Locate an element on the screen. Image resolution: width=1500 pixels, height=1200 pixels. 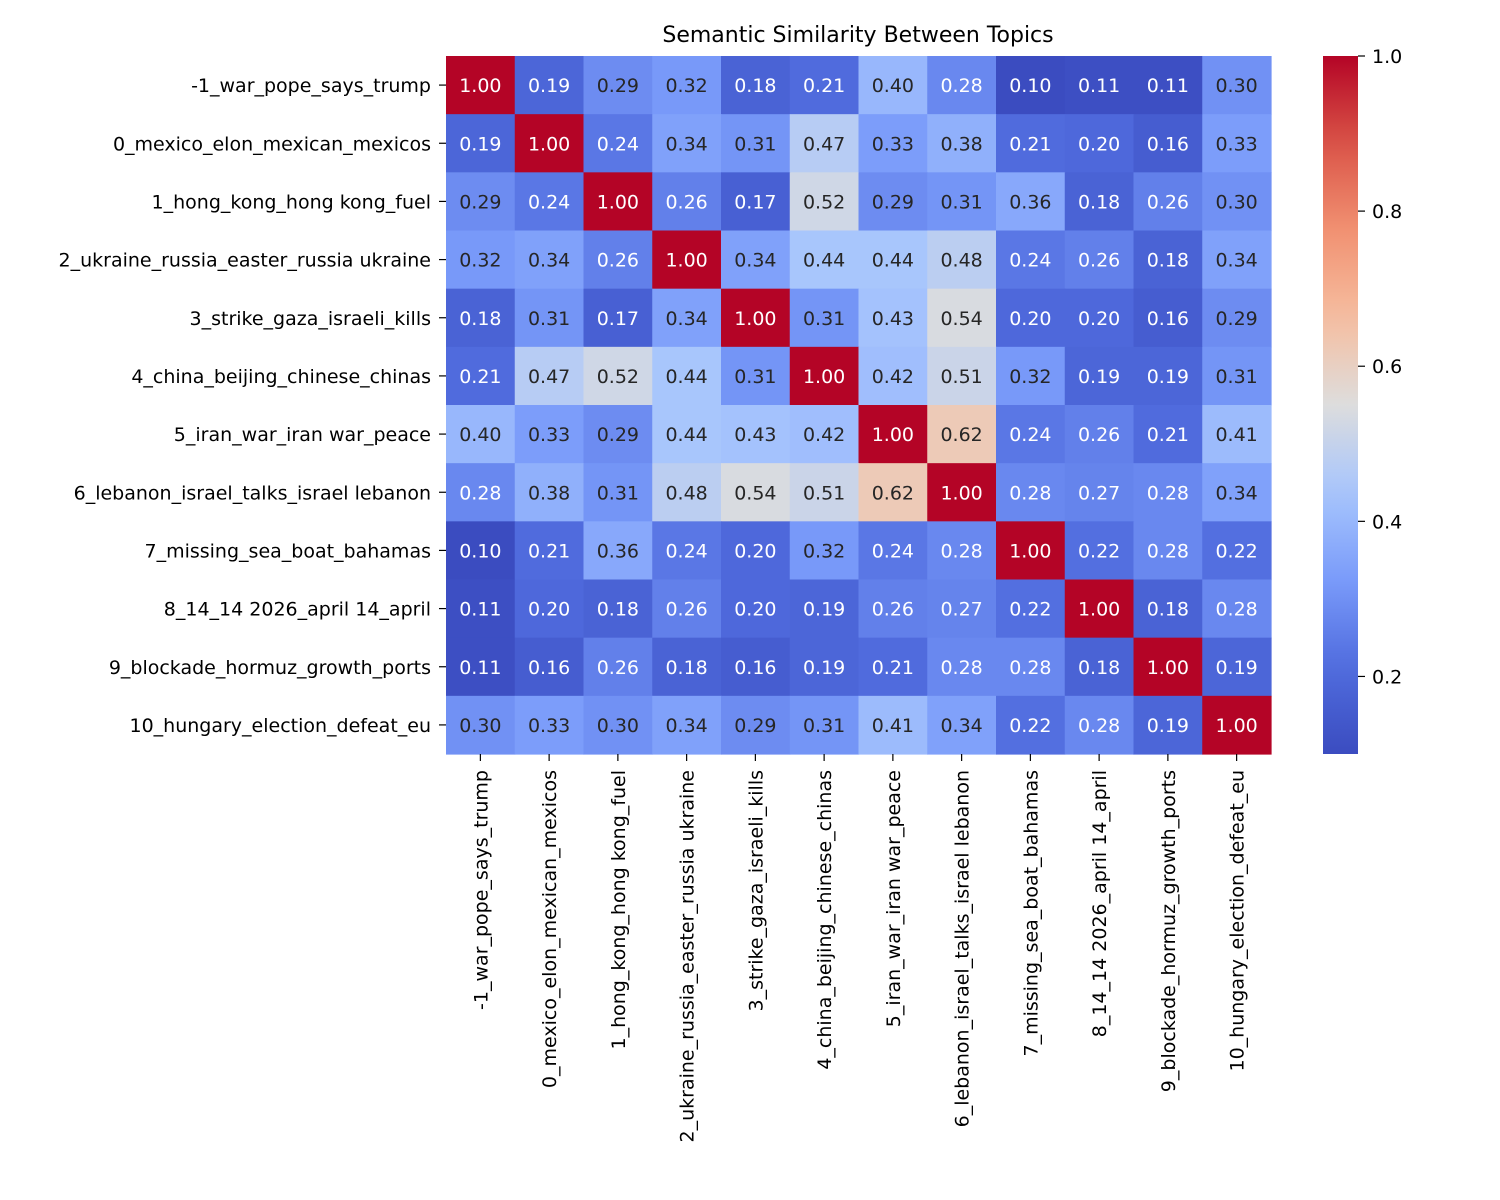
x-tick-label: 9_blockade_hormuz_growth_ports is located at coordinates (1169, 931).